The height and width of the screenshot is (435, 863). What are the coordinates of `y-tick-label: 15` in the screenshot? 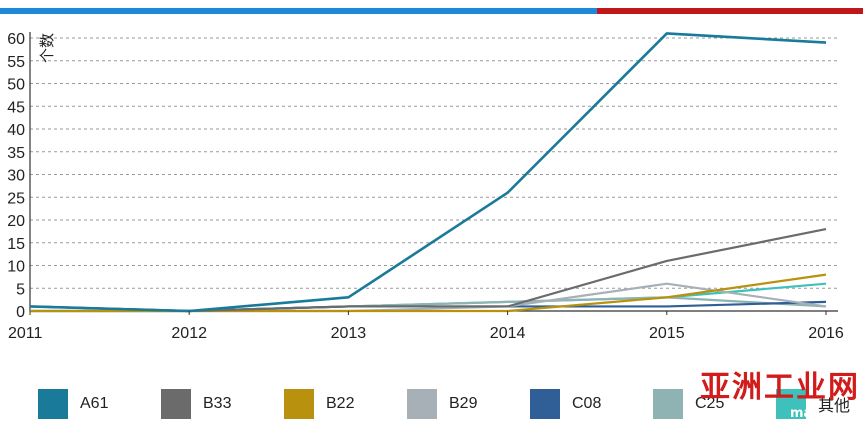 It's located at (16, 244).